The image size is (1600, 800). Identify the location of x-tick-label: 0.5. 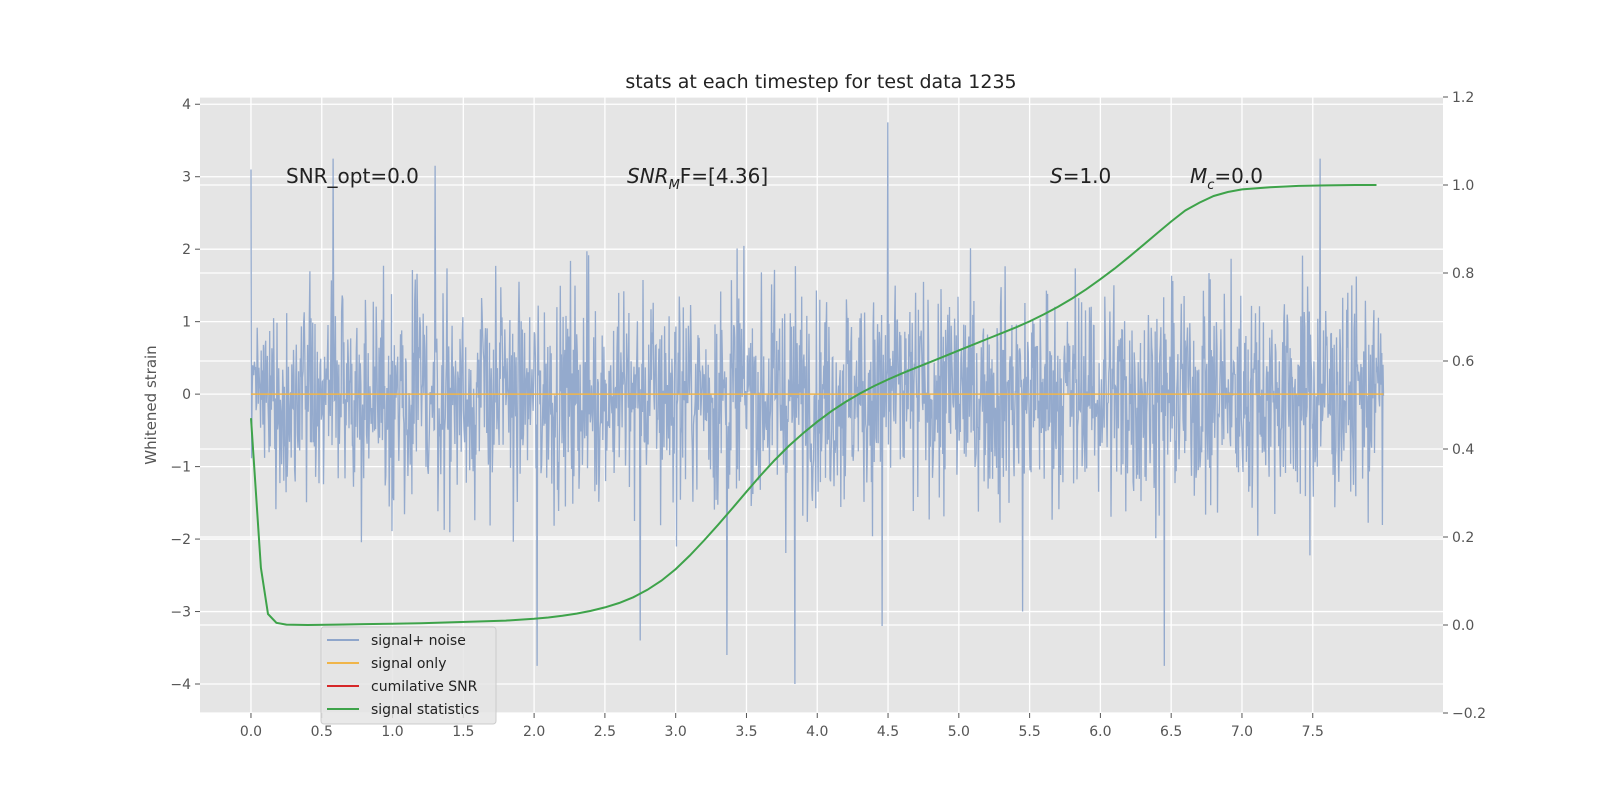
(322, 732).